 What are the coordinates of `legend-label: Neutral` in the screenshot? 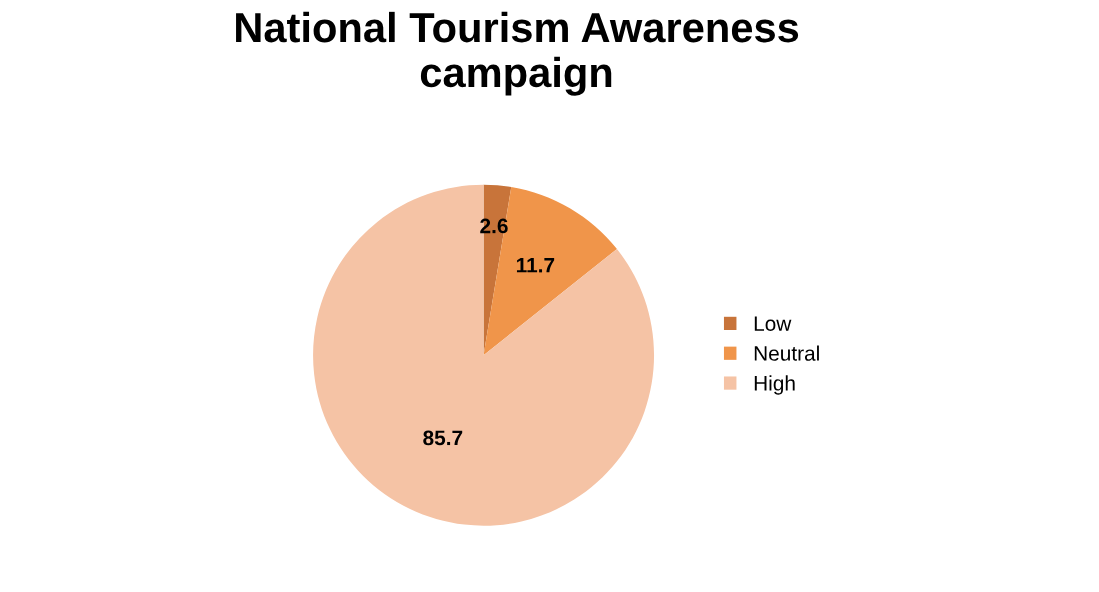 It's located at (786, 353).